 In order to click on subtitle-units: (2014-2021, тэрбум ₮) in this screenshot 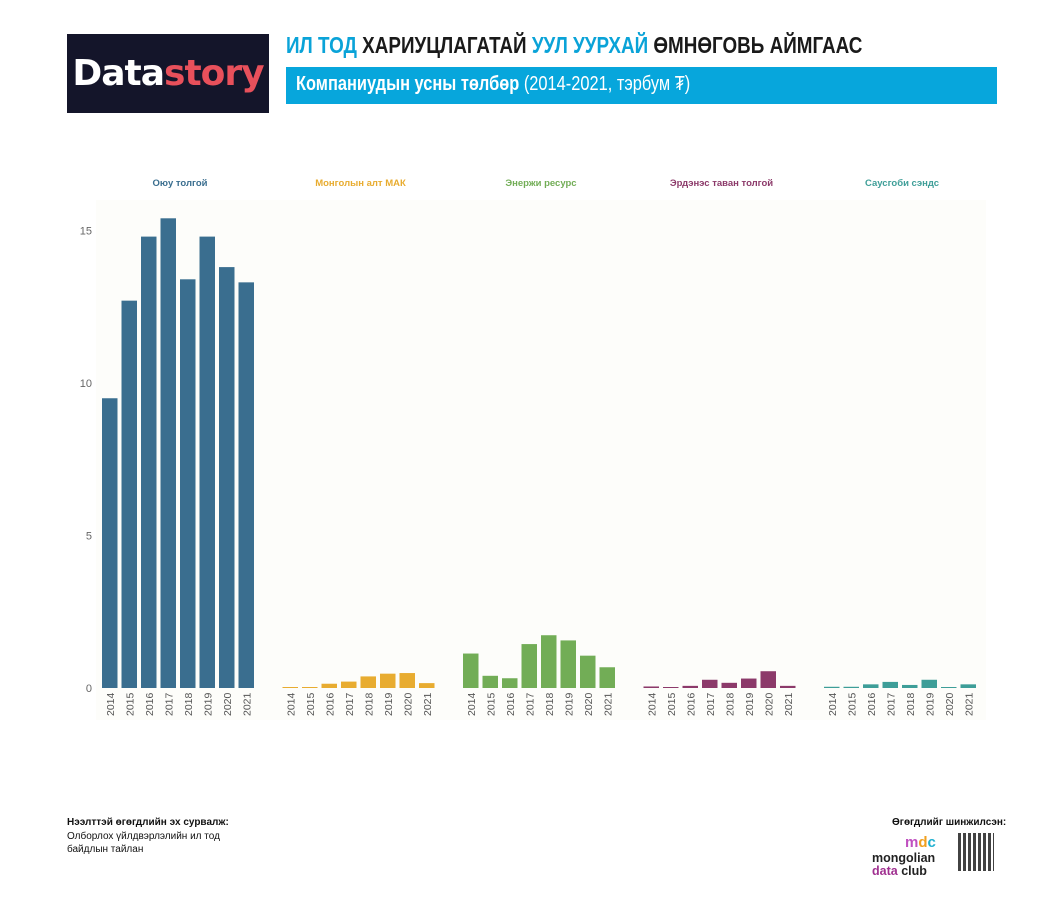, I will do `click(607, 84)`.